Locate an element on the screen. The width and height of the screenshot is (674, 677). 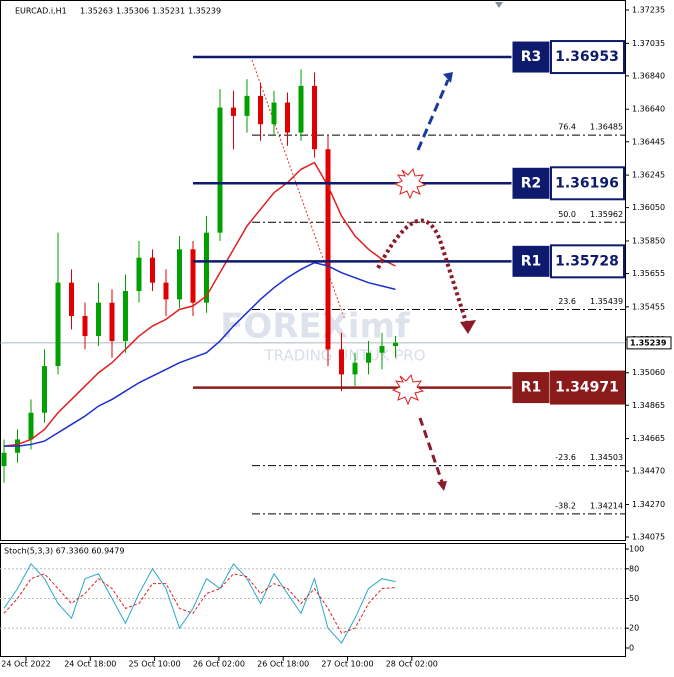
watermark: TRADING UNTUK PRO is located at coordinates (344, 356).